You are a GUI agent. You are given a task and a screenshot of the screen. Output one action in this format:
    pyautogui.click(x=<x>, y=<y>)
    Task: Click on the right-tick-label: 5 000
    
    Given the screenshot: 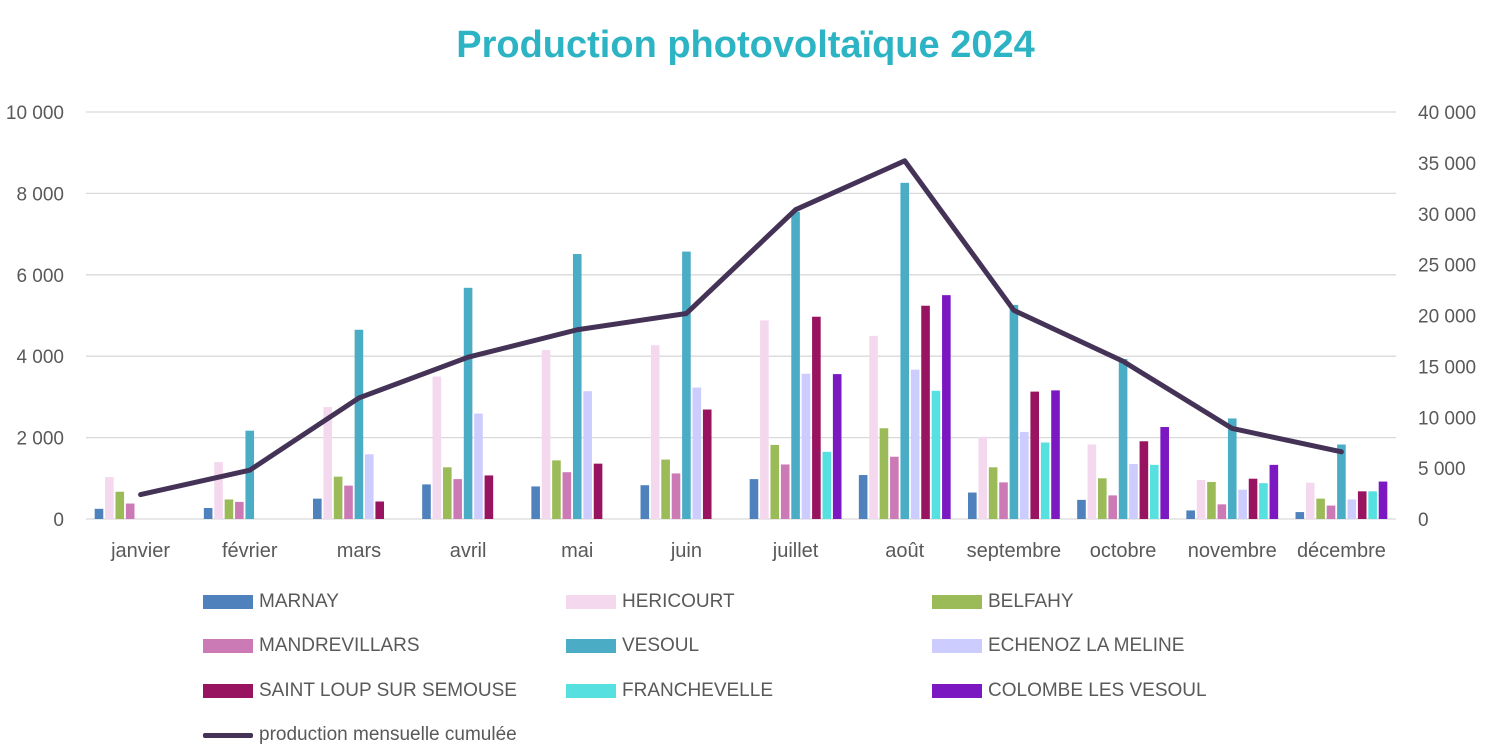 What is the action you would take?
    pyautogui.click(x=1442, y=469)
    